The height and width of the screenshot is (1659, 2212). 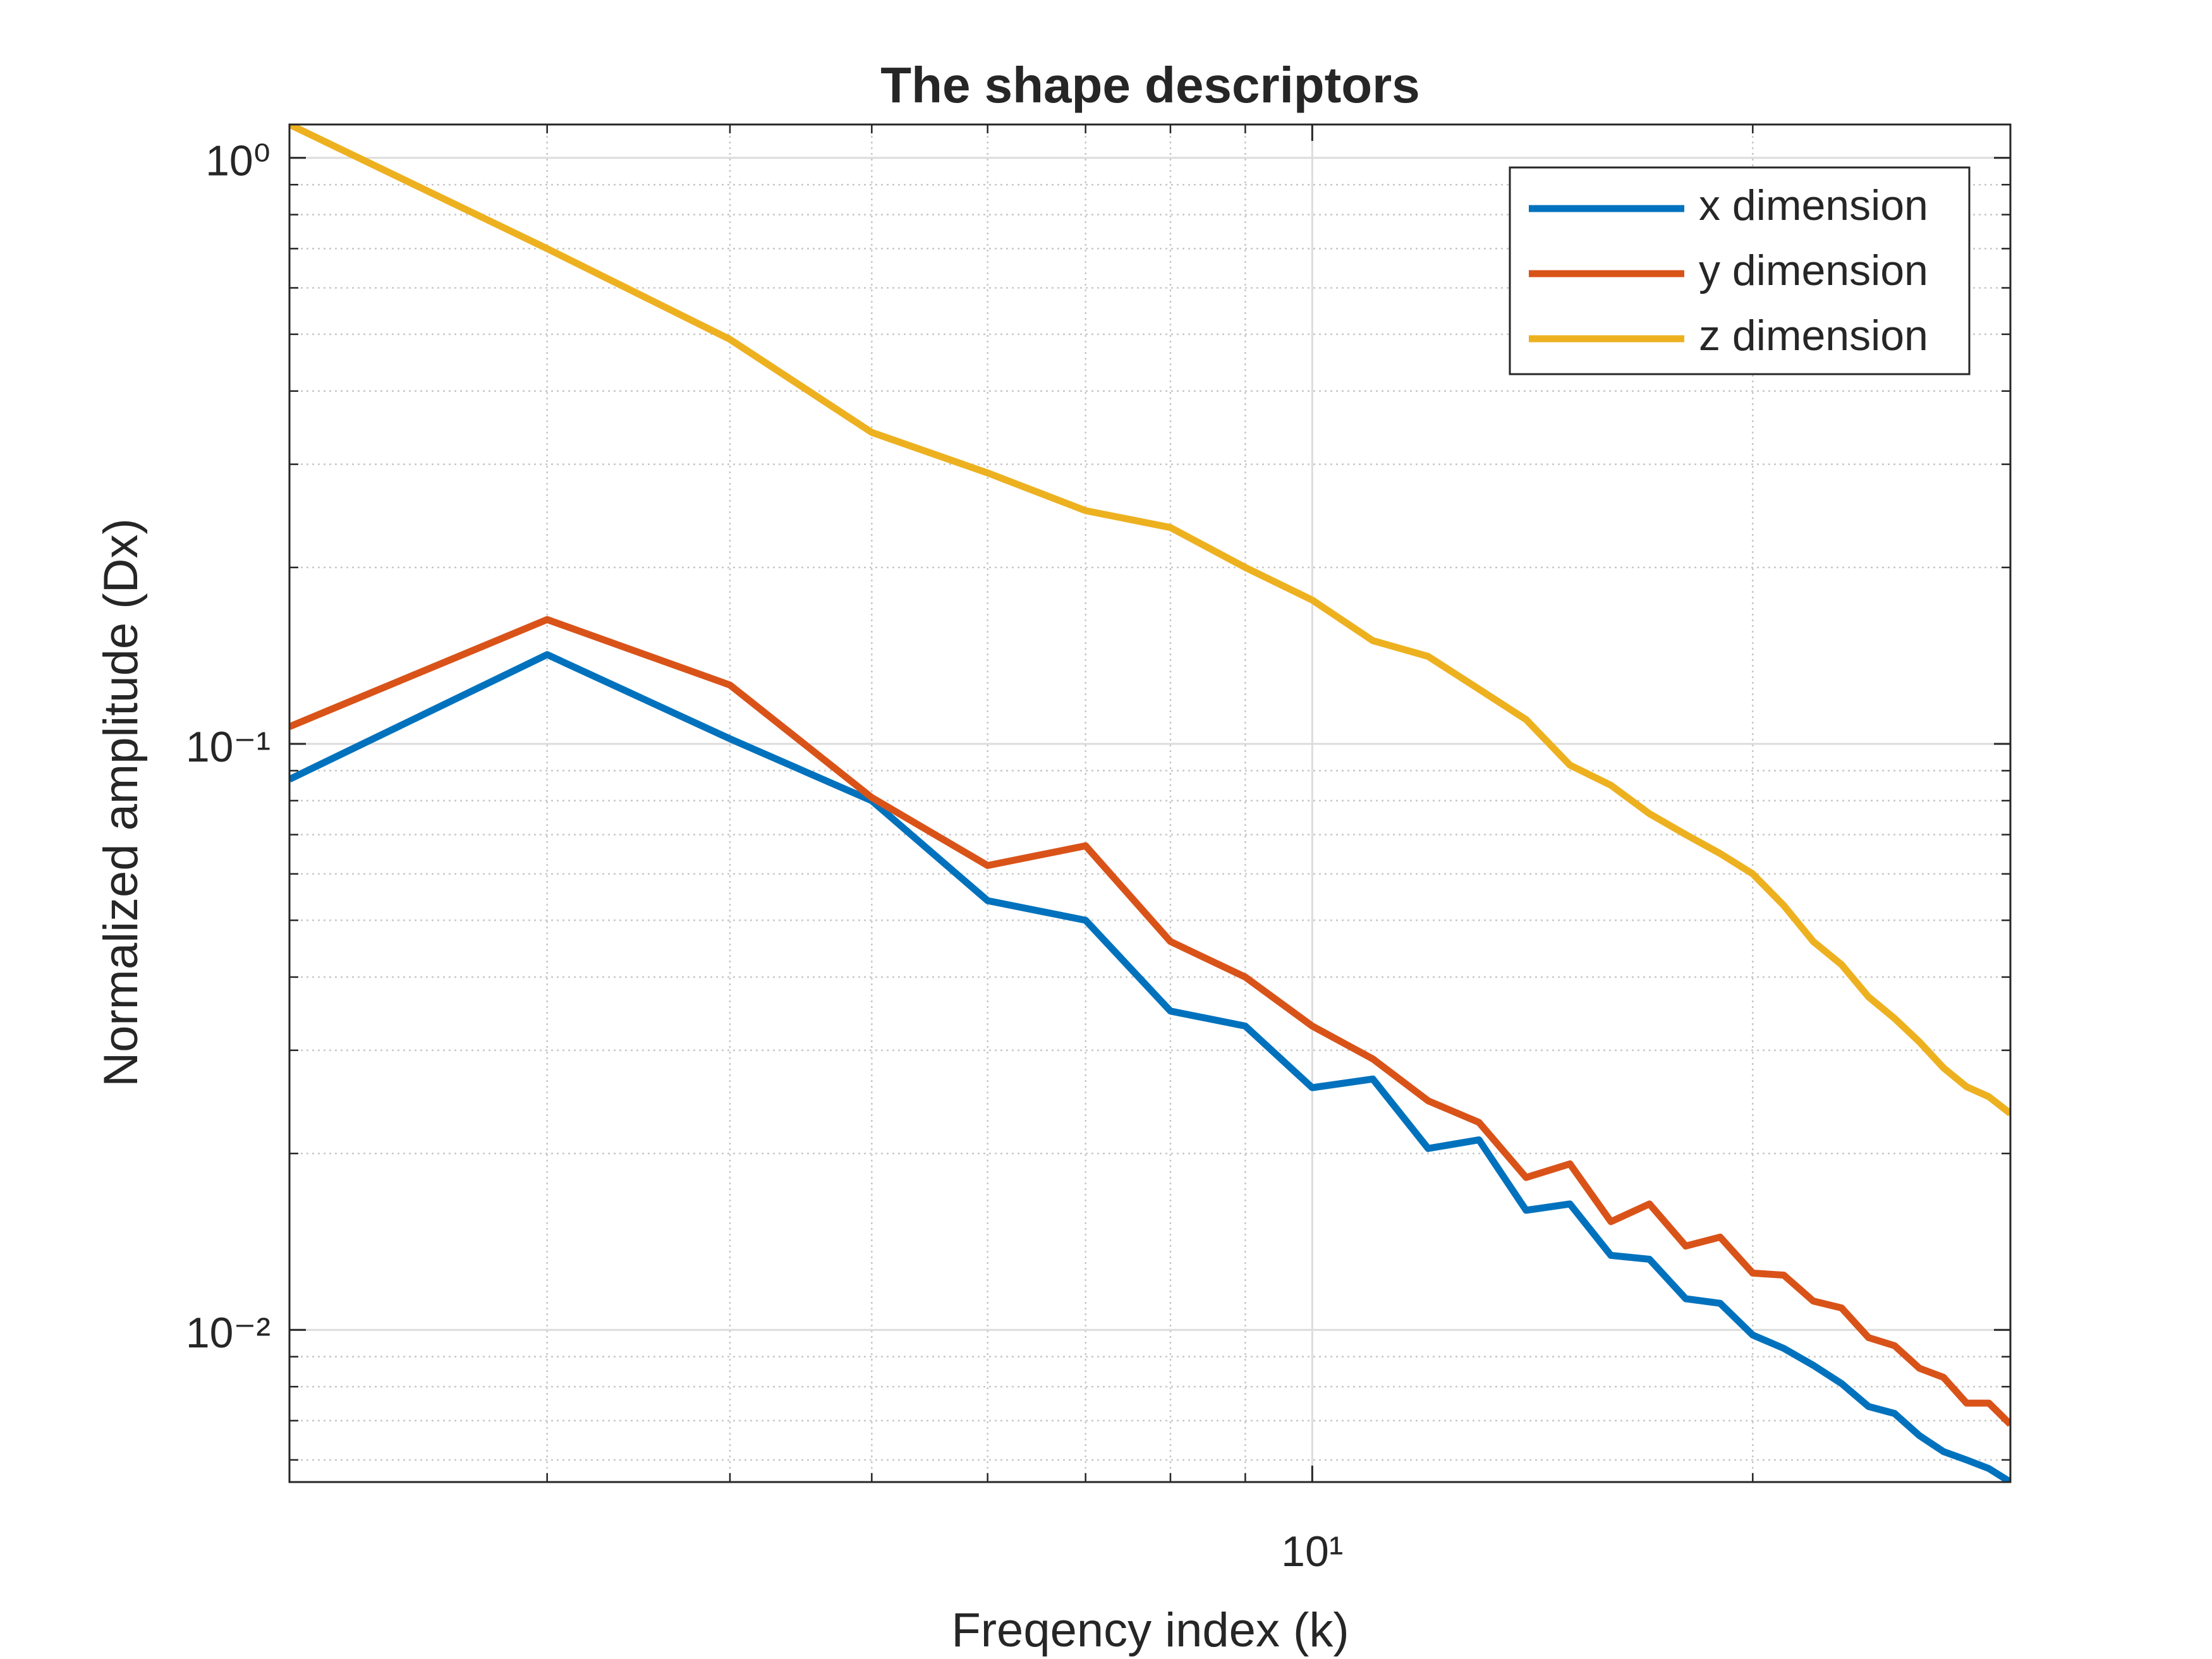 I want to click on y-axis-label: Normalized amplitude (Dx), so click(x=121, y=802).